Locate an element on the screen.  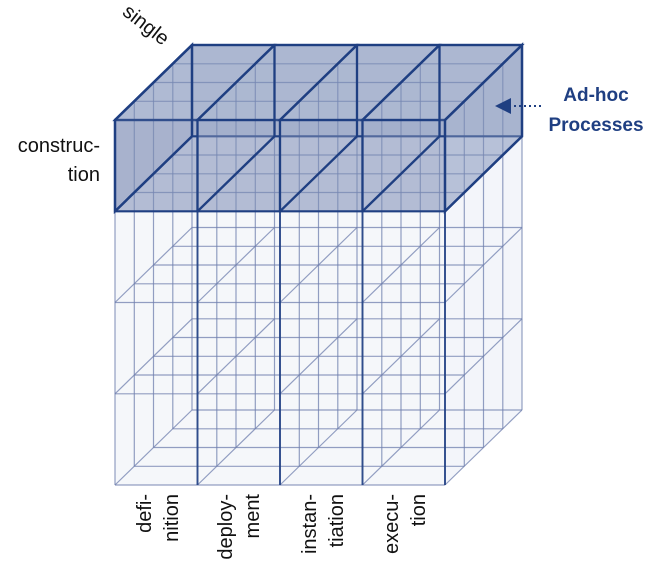
axis-label-construction-line2: tion is located at coordinates (84, 175).